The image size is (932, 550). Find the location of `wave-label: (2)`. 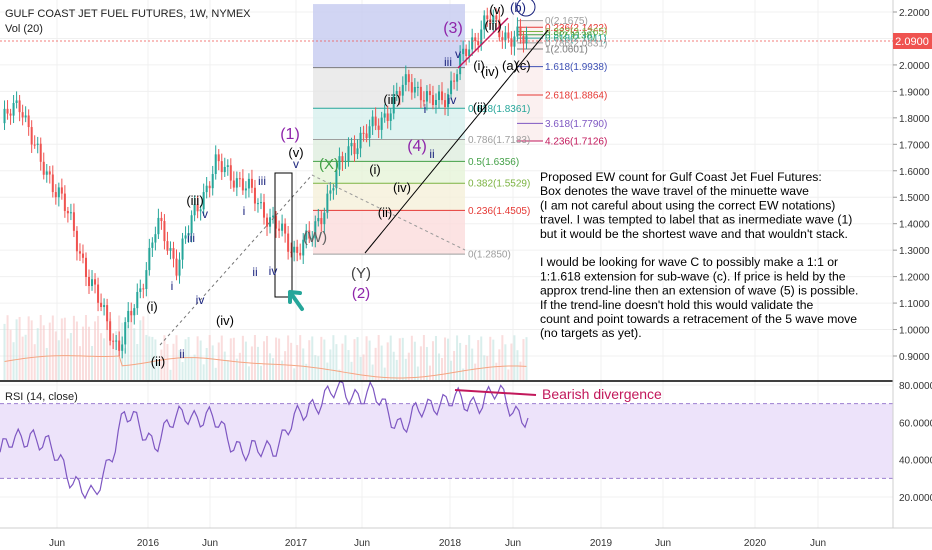

wave-label: (2) is located at coordinates (361, 293).